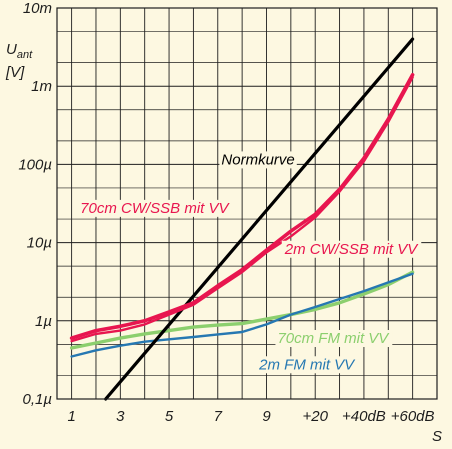 This screenshot has width=452, height=449. What do you see at coordinates (120, 416) in the screenshot?
I see `x-tick-label: 3` at bounding box center [120, 416].